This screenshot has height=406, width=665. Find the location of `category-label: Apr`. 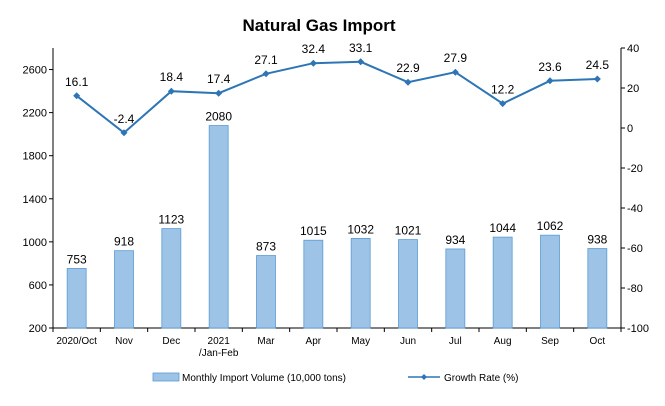

category-label: Apr is located at coordinates (314, 341).